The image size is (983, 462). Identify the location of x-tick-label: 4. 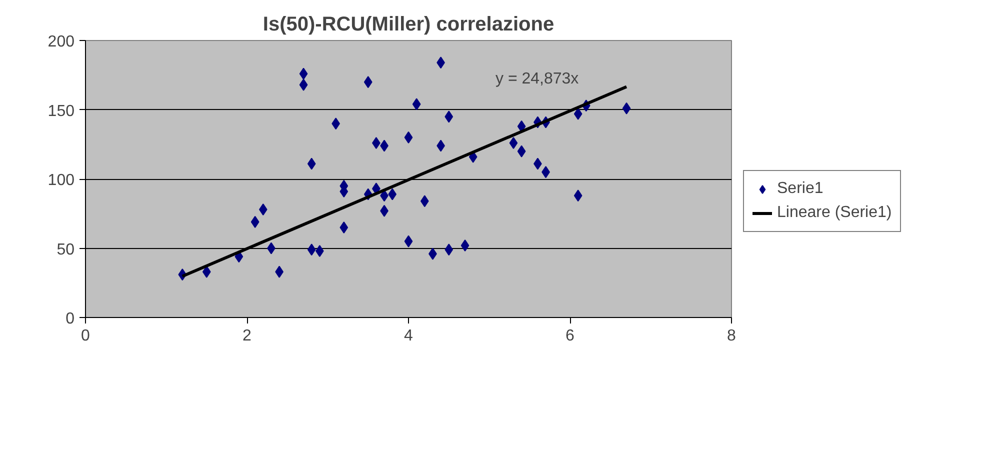
(409, 336).